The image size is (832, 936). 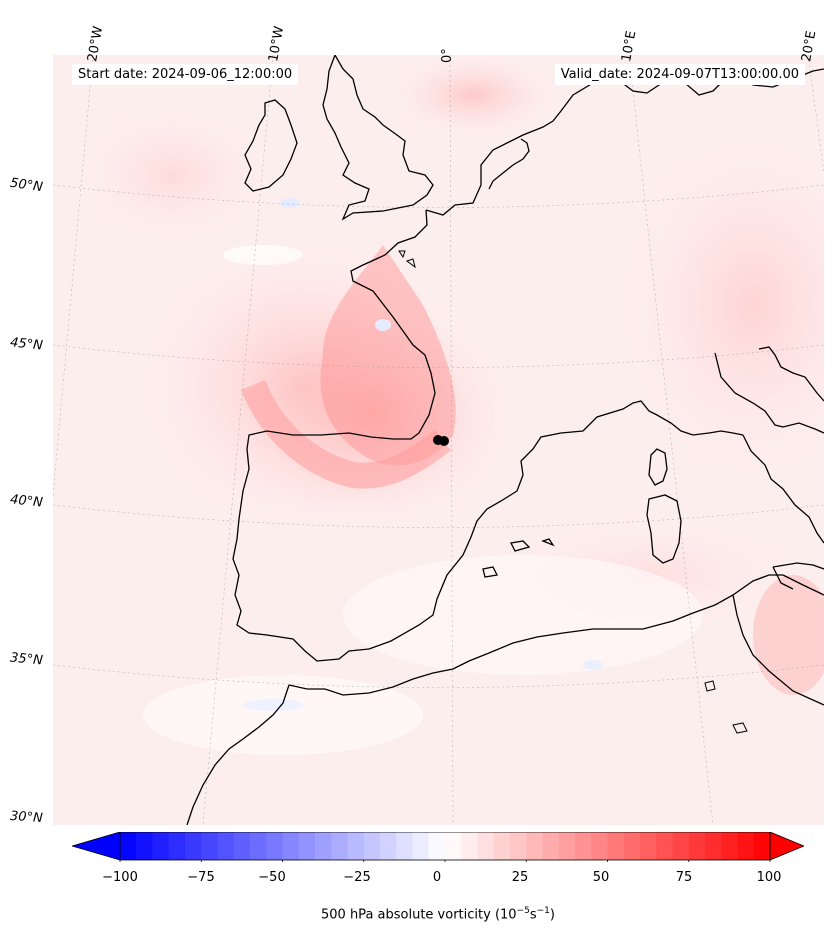 I want to click on lat-label-35n: 35°N, so click(x=26, y=659).